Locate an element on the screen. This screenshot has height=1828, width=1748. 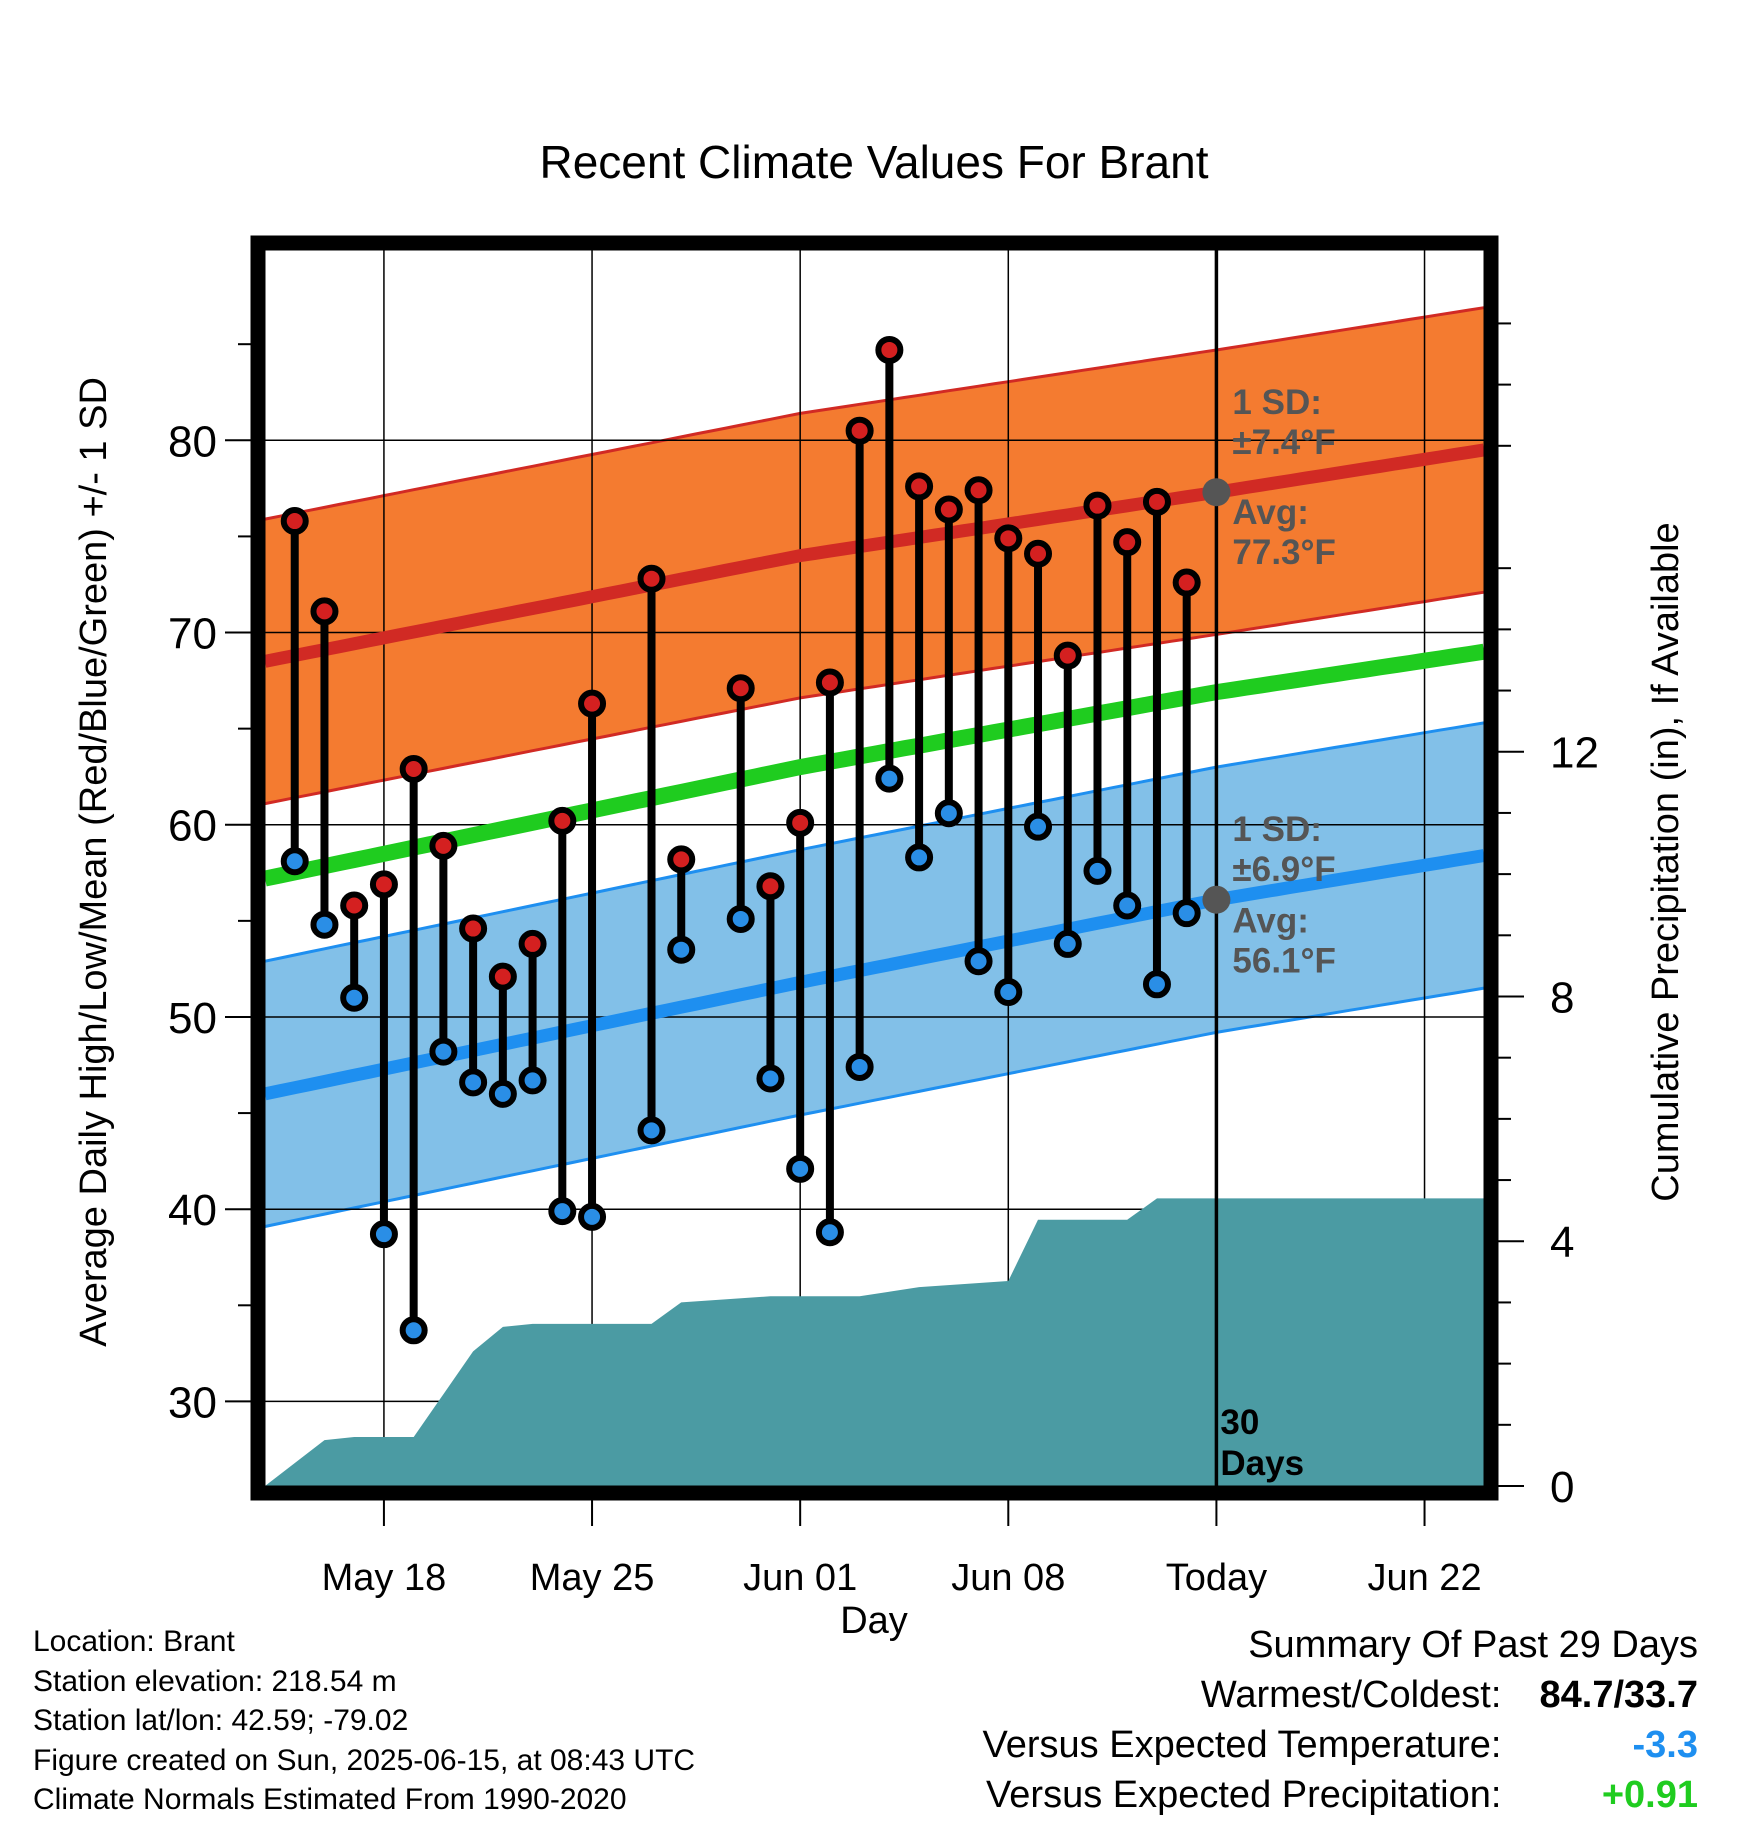
location-text: Location: Brant is located at coordinates (134, 1641).